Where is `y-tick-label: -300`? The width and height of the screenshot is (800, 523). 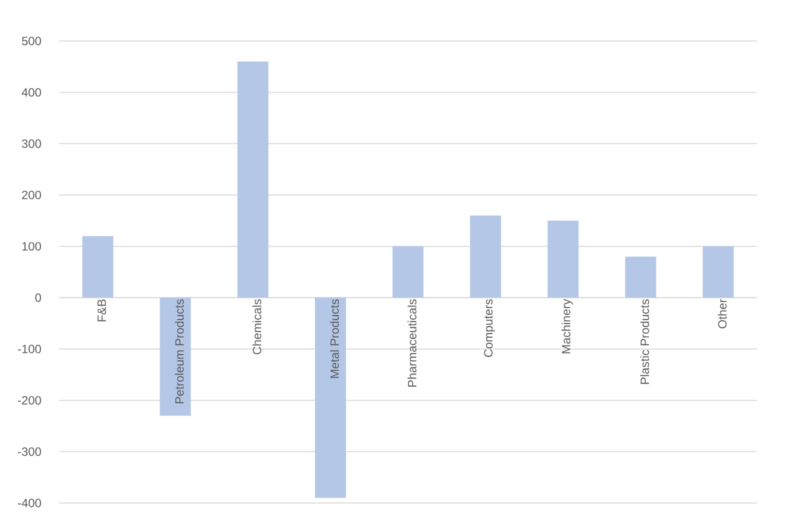 y-tick-label: -300 is located at coordinates (30, 451).